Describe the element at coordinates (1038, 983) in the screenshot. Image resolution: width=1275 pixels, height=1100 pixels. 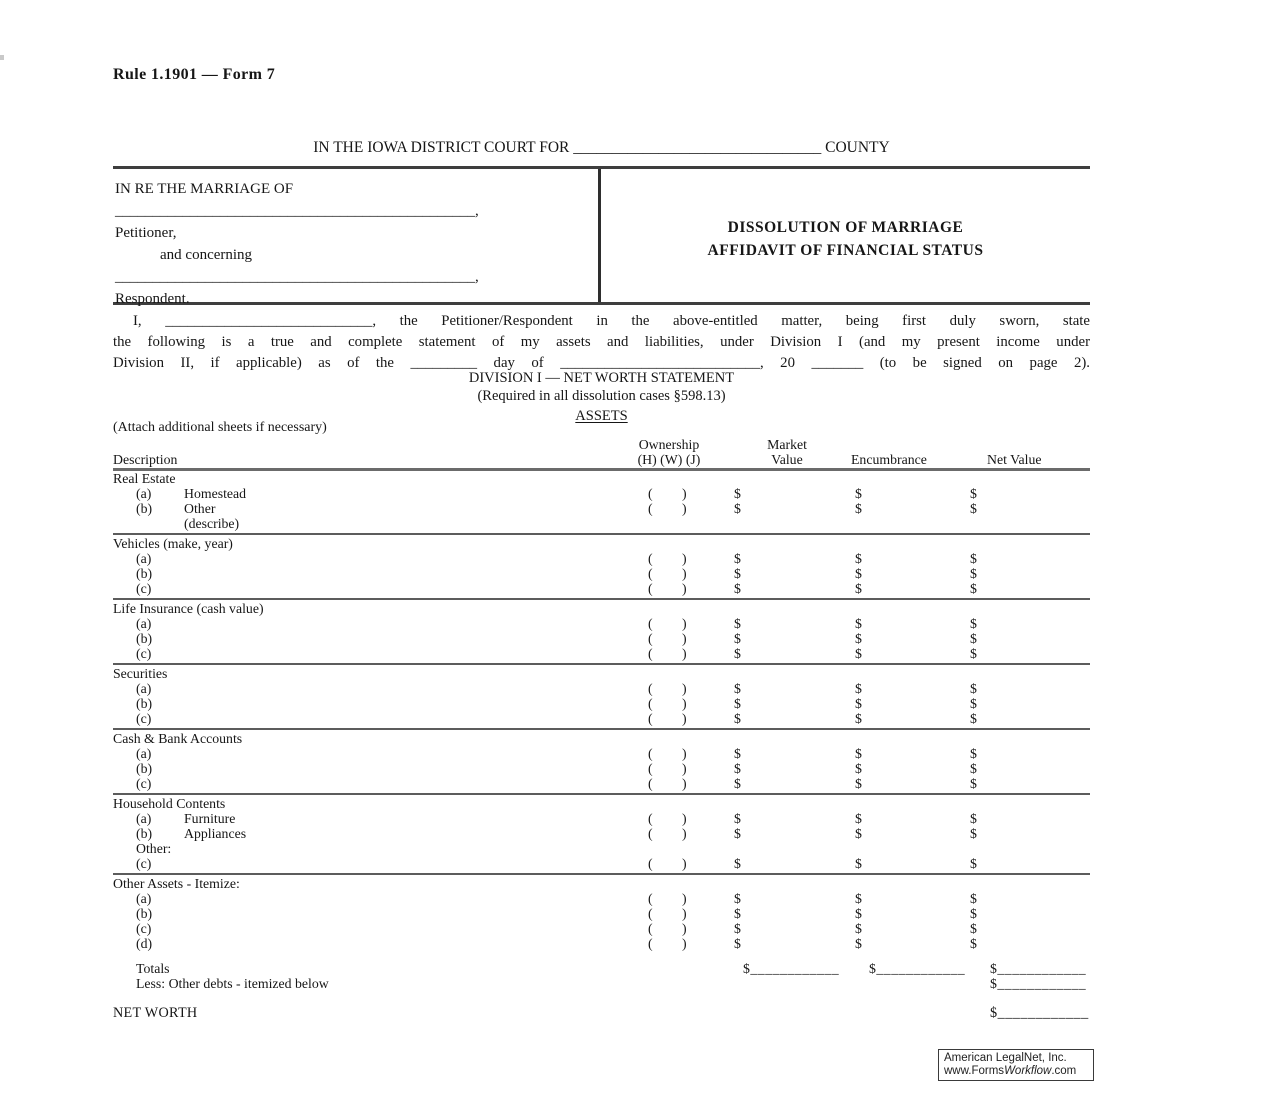
I see `less-net-value-blank: $____________` at that location.